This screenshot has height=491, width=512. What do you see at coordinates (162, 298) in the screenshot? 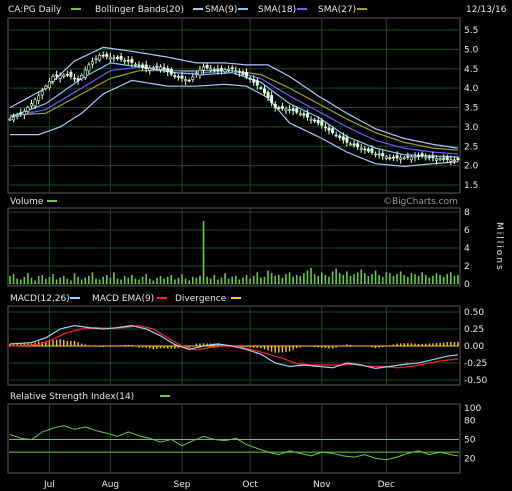
I see `macd-ema-legend-swatch` at bounding box center [162, 298].